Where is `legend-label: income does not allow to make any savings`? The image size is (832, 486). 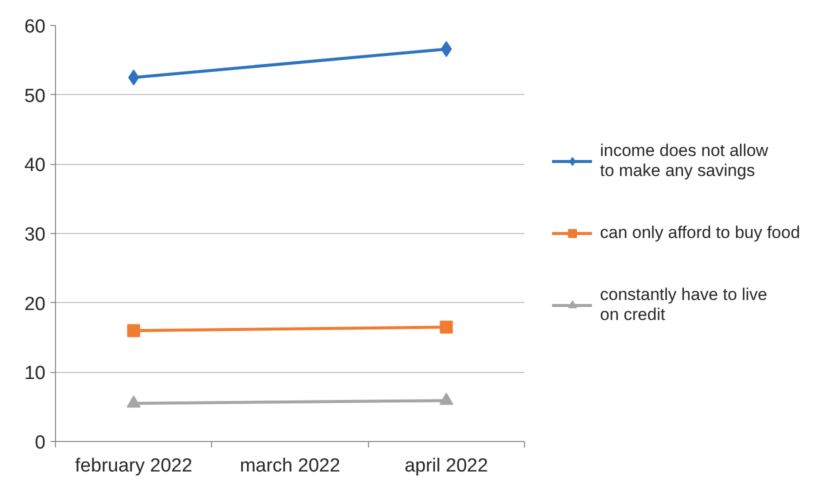
legend-label: income does not allow to make any savings is located at coordinates (684, 161).